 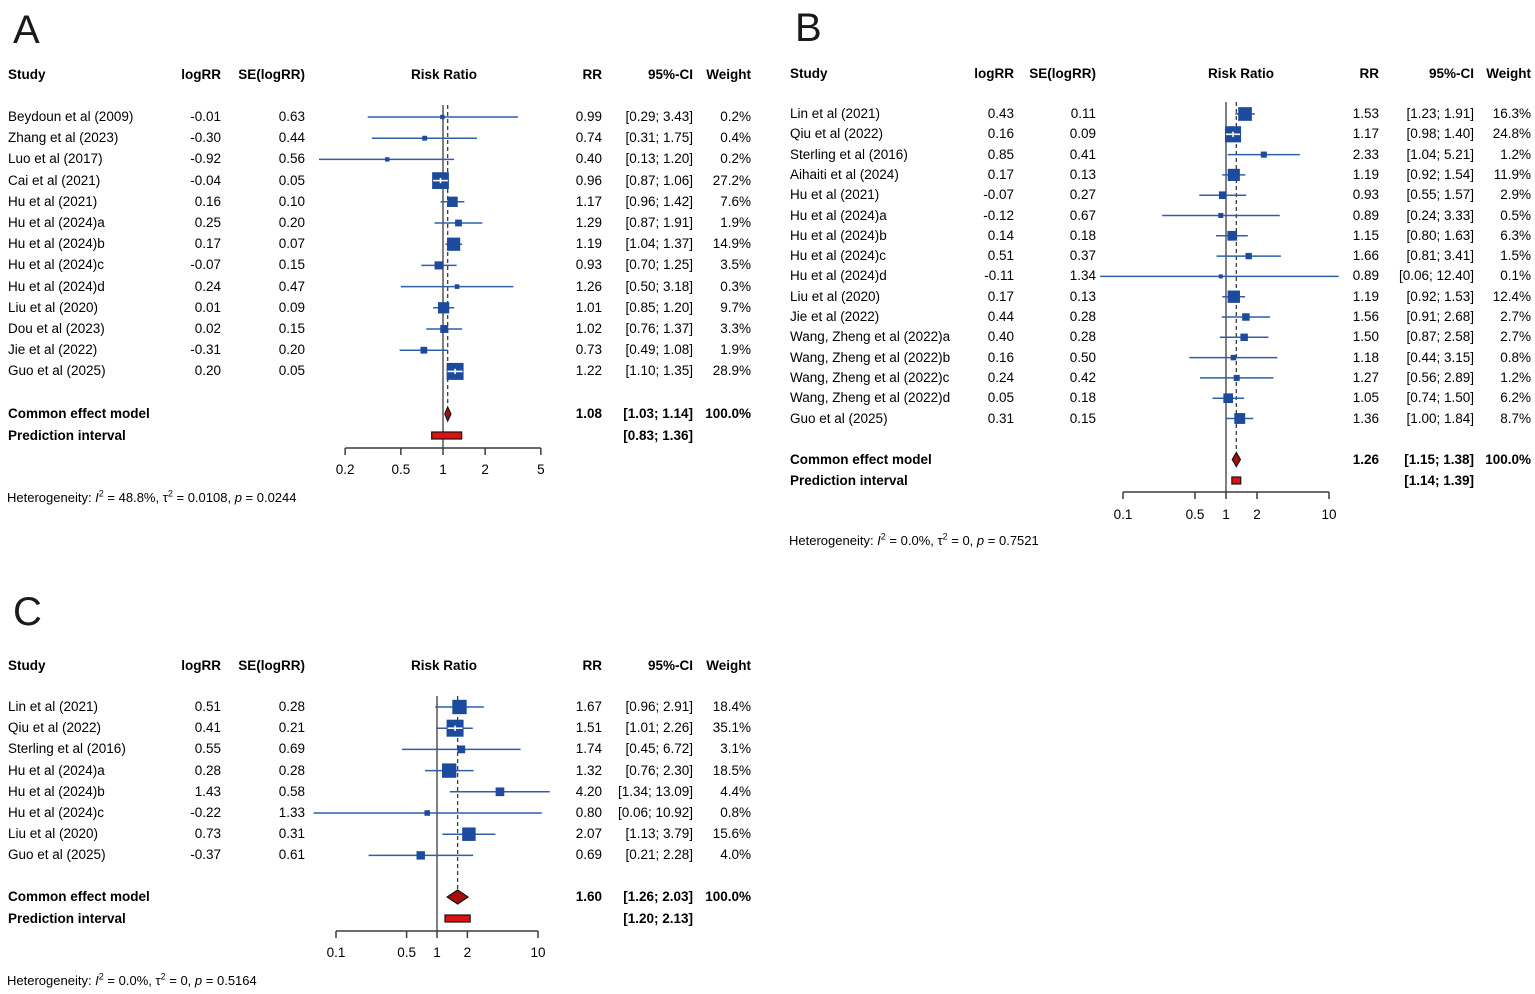 I want to click on ci-value: [0.56; 2.89], so click(x=1440, y=377).